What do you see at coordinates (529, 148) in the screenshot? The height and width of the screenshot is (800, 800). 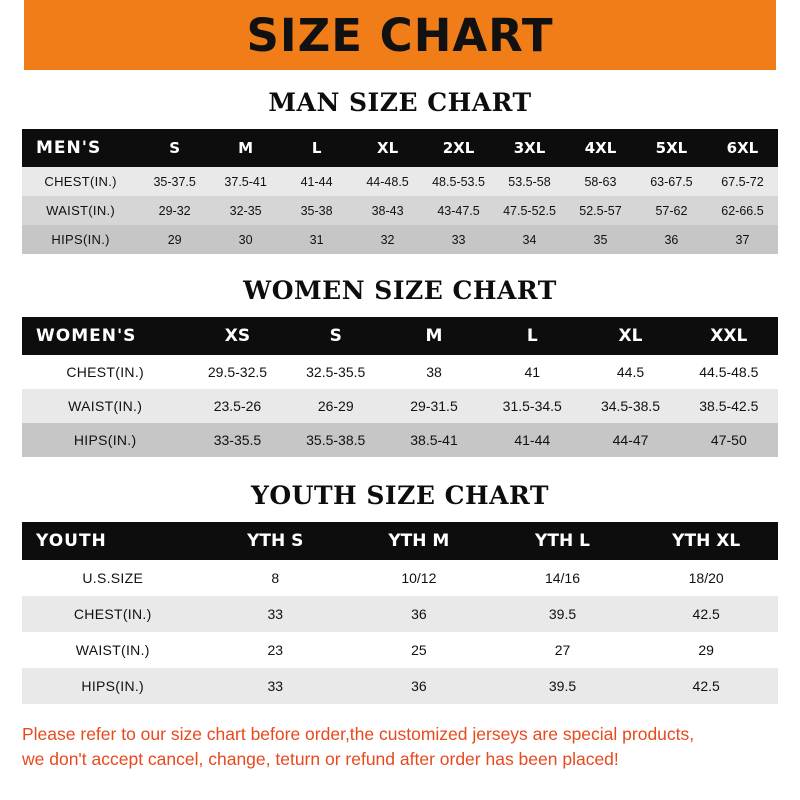 I see `column-header: 3XL` at bounding box center [529, 148].